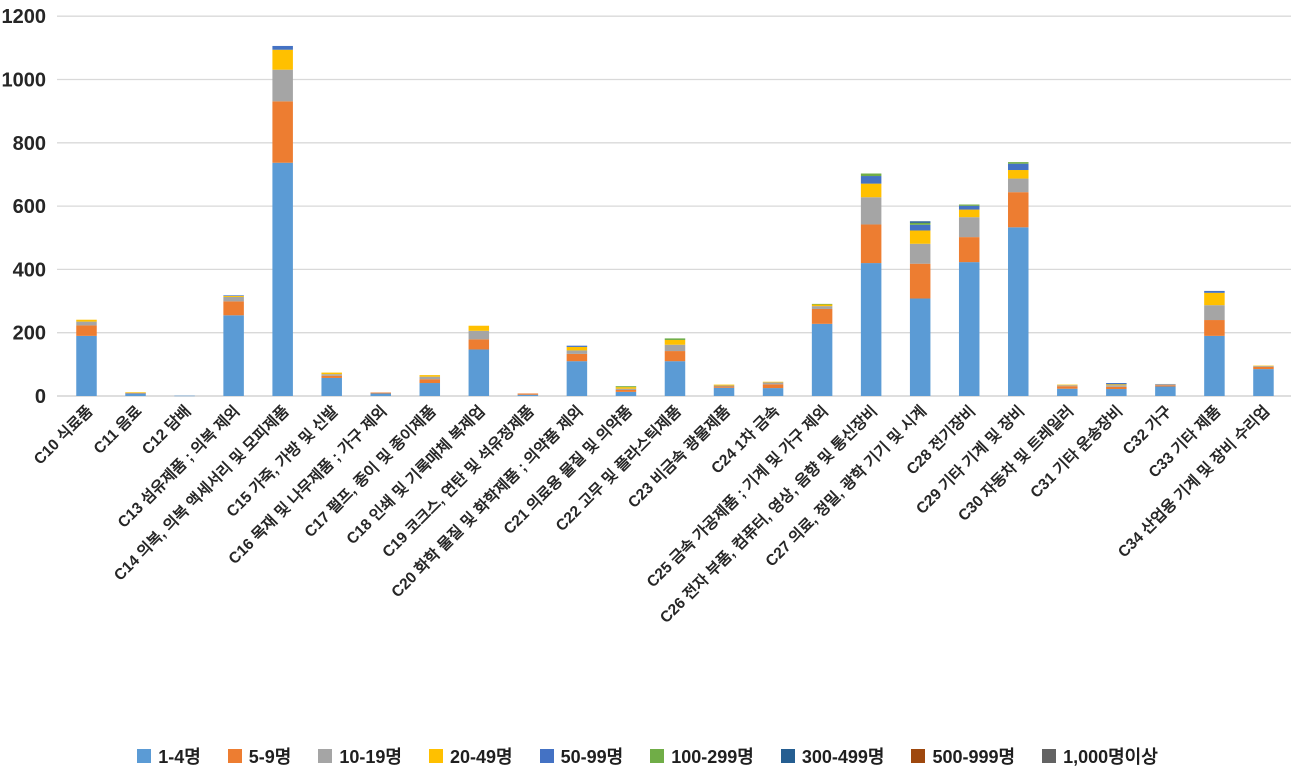  I want to click on y-axis-tick-label: 600, so click(29, 207).